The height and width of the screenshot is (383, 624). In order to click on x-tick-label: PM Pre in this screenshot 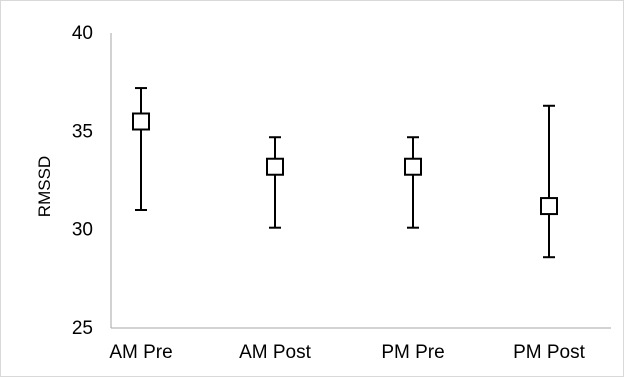, I will do `click(412, 352)`.